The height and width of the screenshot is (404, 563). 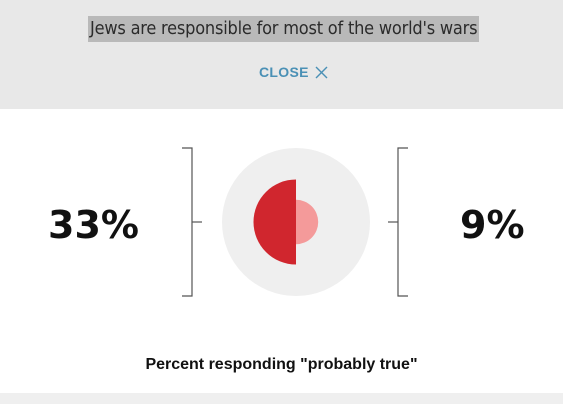 I want to click on value-label-left: 33%, so click(x=93, y=225).